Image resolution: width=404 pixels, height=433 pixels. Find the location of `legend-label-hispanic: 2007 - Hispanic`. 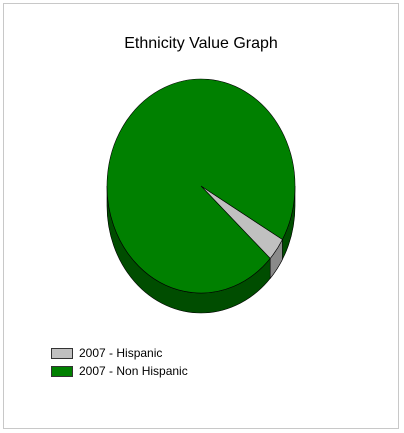

legend-label-hispanic: 2007 - Hispanic is located at coordinates (121, 353).